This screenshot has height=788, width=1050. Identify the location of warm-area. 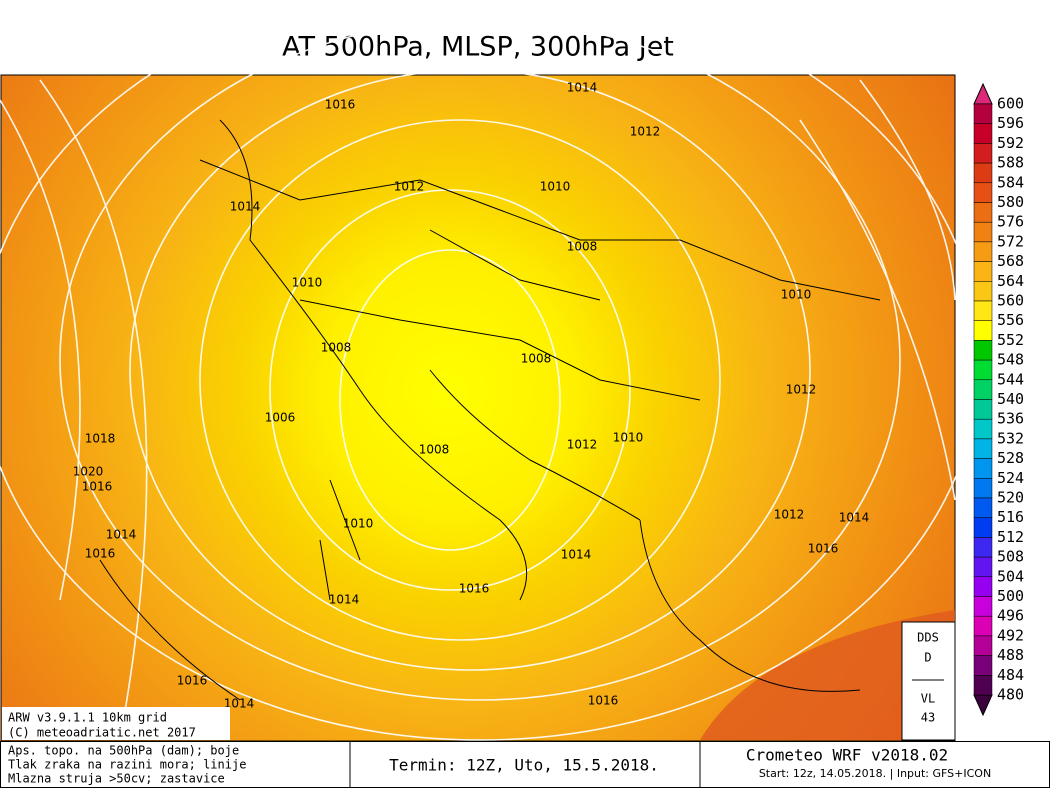
(827, 675).